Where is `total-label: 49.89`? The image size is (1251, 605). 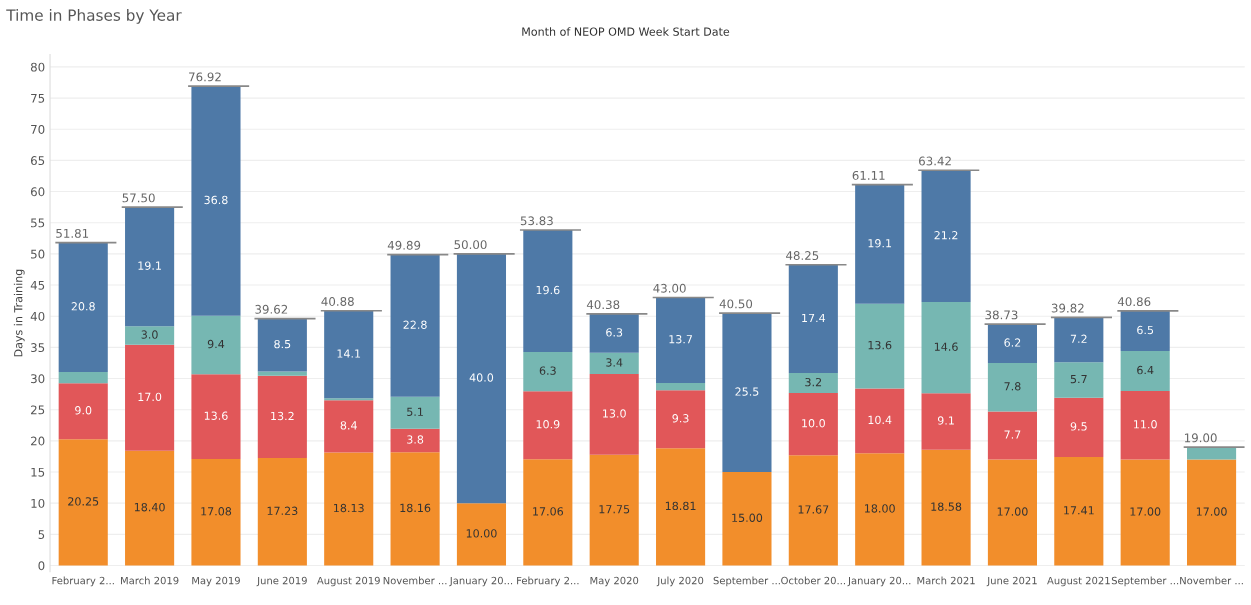 total-label: 49.89 is located at coordinates (404, 245).